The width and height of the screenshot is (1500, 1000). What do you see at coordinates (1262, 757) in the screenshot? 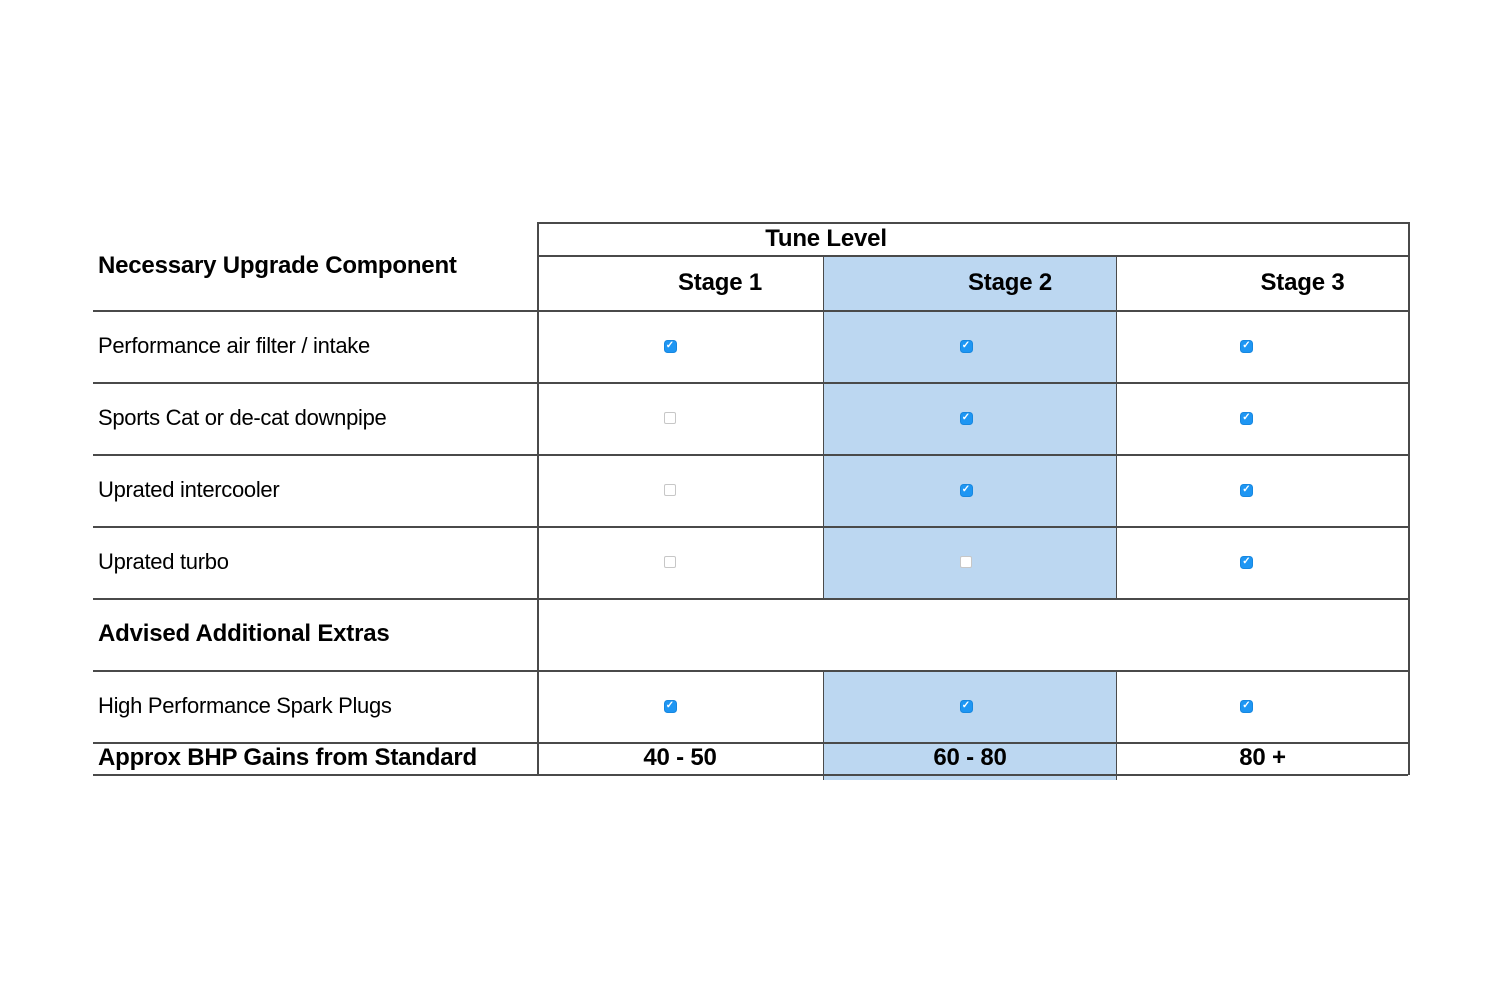
I see `bhp-value-stage3: 80 +` at bounding box center [1262, 757].